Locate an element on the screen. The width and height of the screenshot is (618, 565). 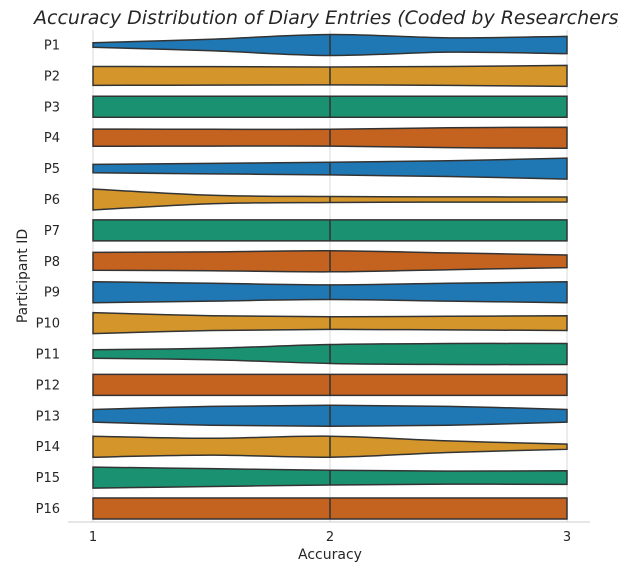
y-tick-label: P13 is located at coordinates (48, 416).